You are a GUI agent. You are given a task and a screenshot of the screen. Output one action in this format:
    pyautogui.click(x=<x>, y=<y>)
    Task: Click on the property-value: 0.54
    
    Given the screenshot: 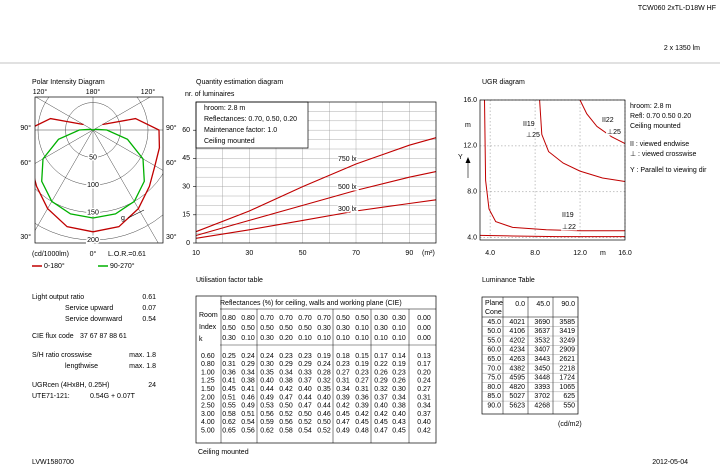 What is the action you would take?
    pyautogui.click(x=149, y=319)
    